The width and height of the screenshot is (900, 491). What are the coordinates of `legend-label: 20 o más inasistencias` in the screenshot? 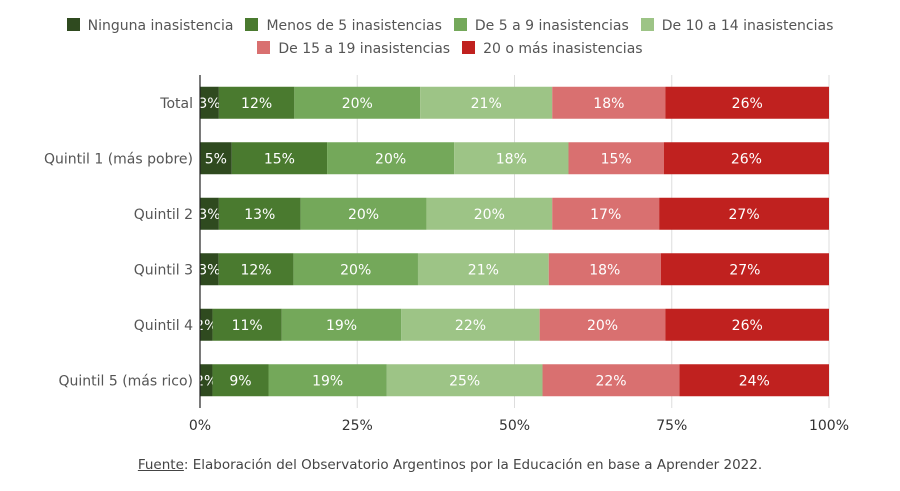 It's located at (563, 49).